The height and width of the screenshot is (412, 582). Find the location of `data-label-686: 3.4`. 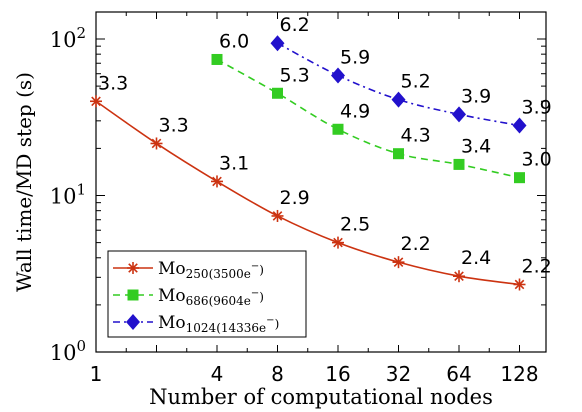

data-label-686: 3.4 is located at coordinates (476, 146).